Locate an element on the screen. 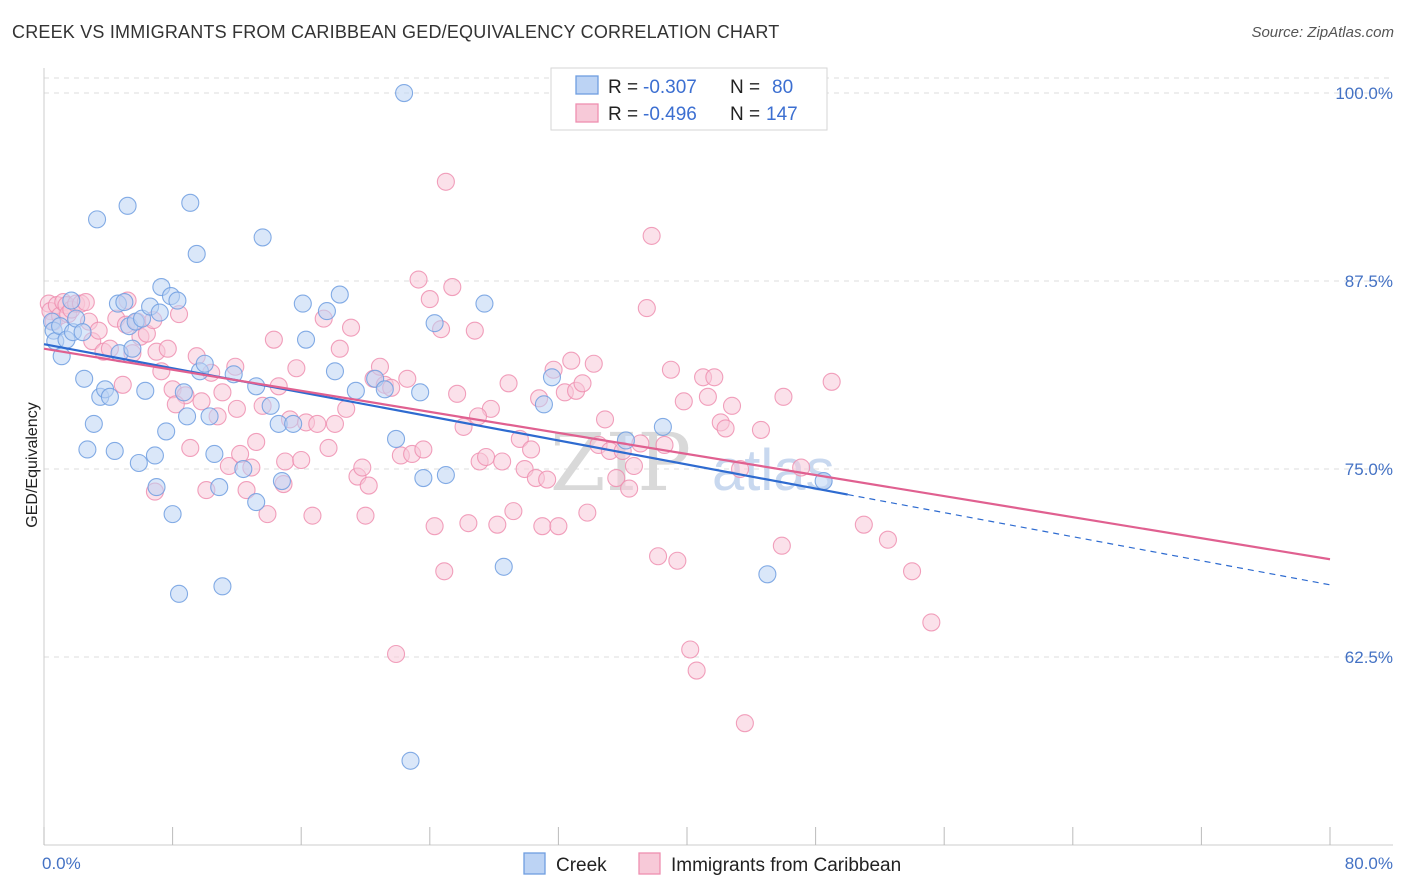 This screenshot has width=1406, height=892. x-tick-label: 80.0% is located at coordinates (1369, 863).